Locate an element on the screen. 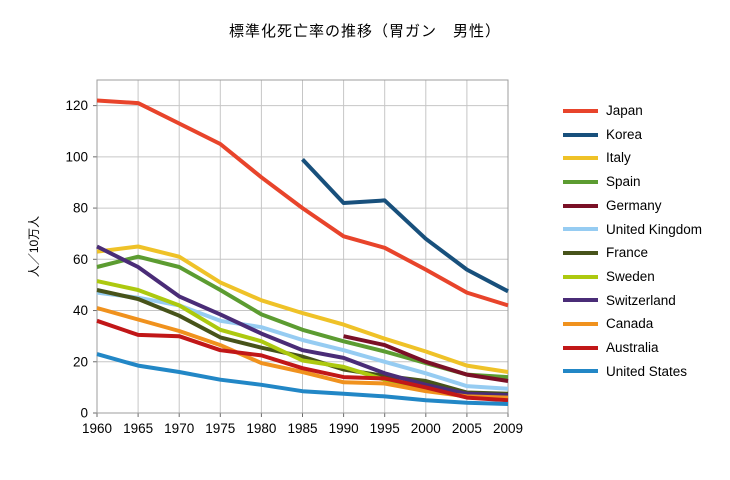 This screenshot has width=730, height=480. legend-item-united-states: United States is located at coordinates (632, 372).